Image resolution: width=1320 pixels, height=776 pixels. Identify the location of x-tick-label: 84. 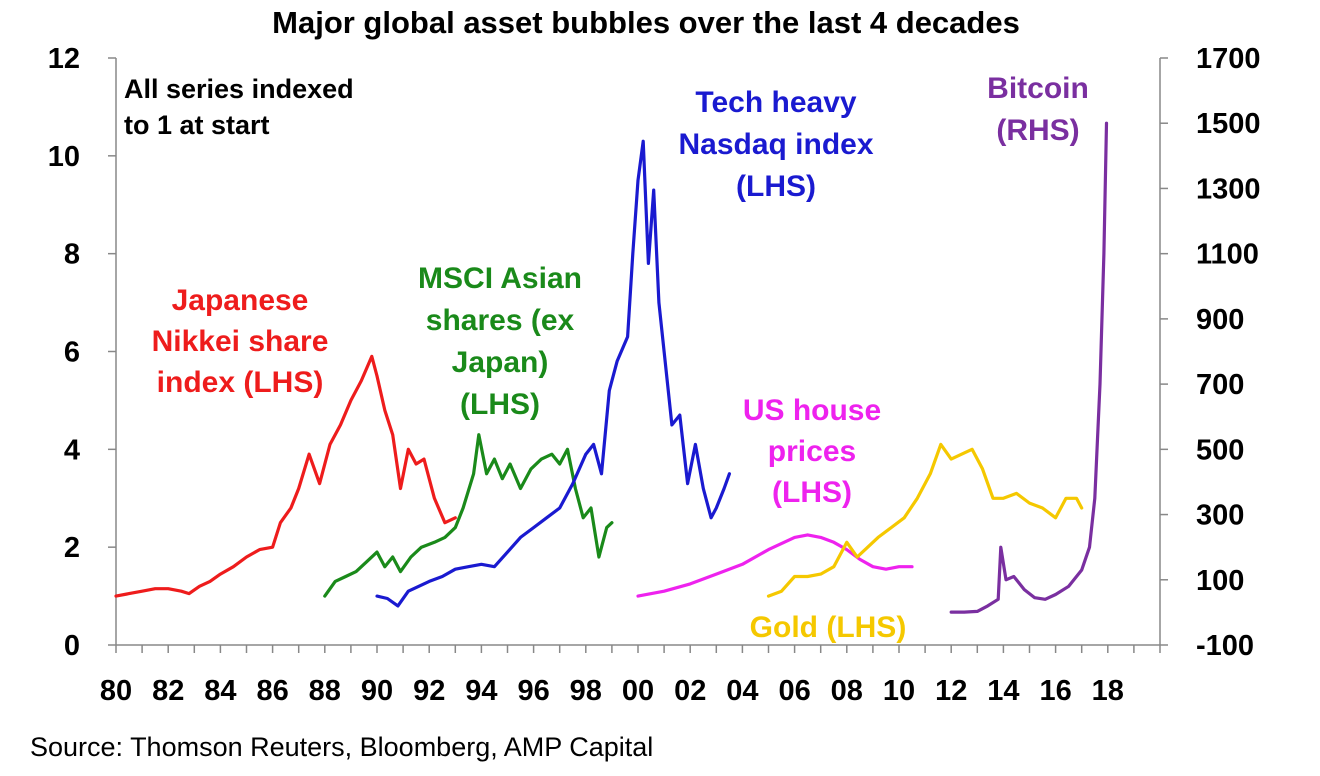
(220, 691).